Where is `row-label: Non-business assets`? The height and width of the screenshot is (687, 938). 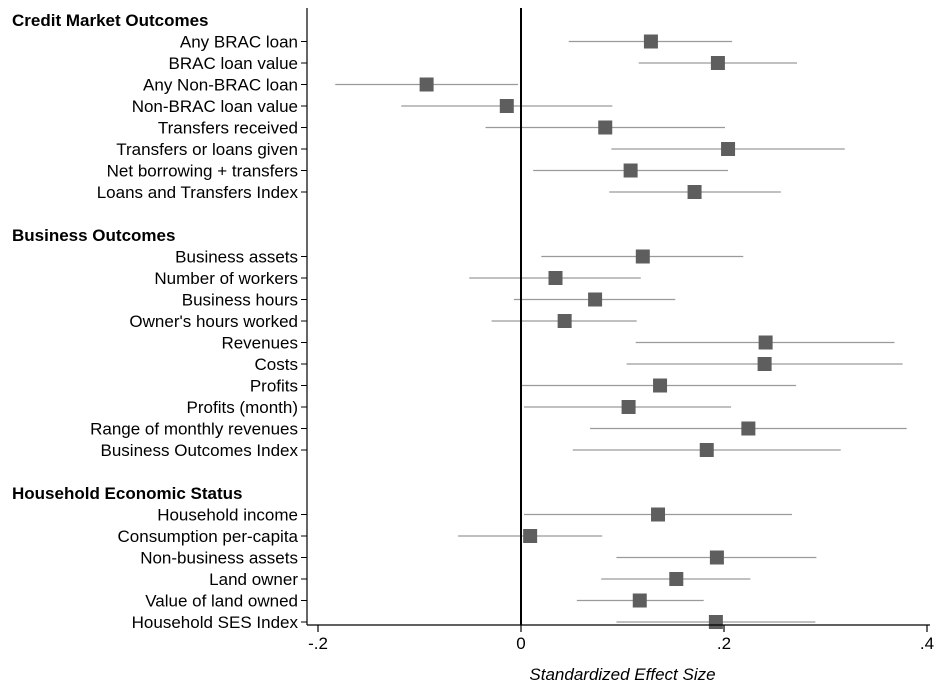
row-label: Non-business assets is located at coordinates (219, 558).